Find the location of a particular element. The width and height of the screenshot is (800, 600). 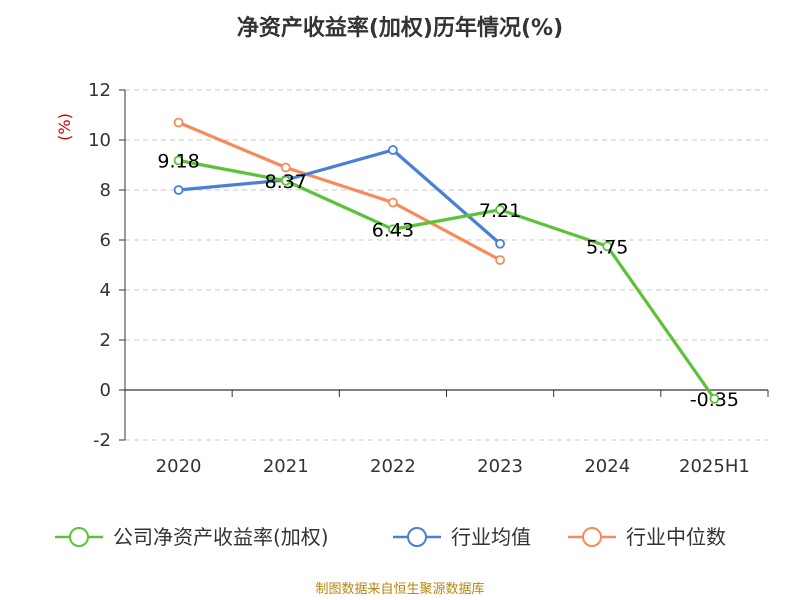

data-label: 6.43 is located at coordinates (393, 230).